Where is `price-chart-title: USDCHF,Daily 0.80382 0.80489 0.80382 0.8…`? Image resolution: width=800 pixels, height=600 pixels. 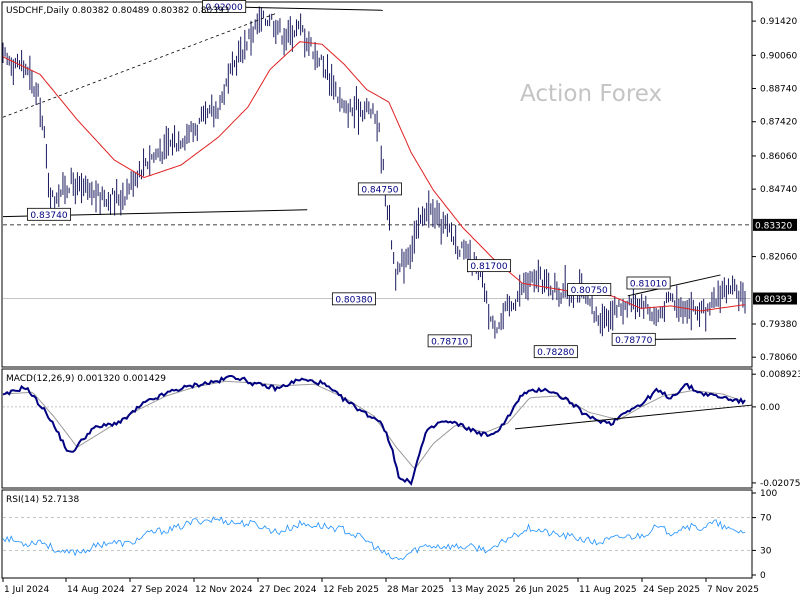
price-chart-title: USDCHF,Daily 0.80382 0.80489 0.80382 0.8… is located at coordinates (117, 11).